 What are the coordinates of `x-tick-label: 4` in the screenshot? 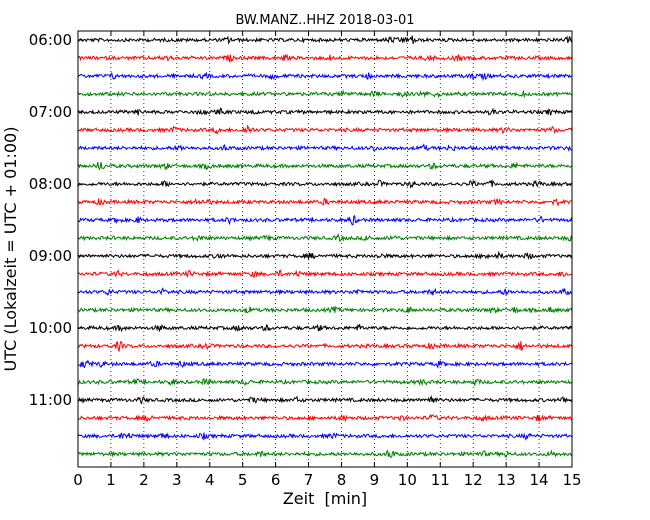 It's located at (210, 480).